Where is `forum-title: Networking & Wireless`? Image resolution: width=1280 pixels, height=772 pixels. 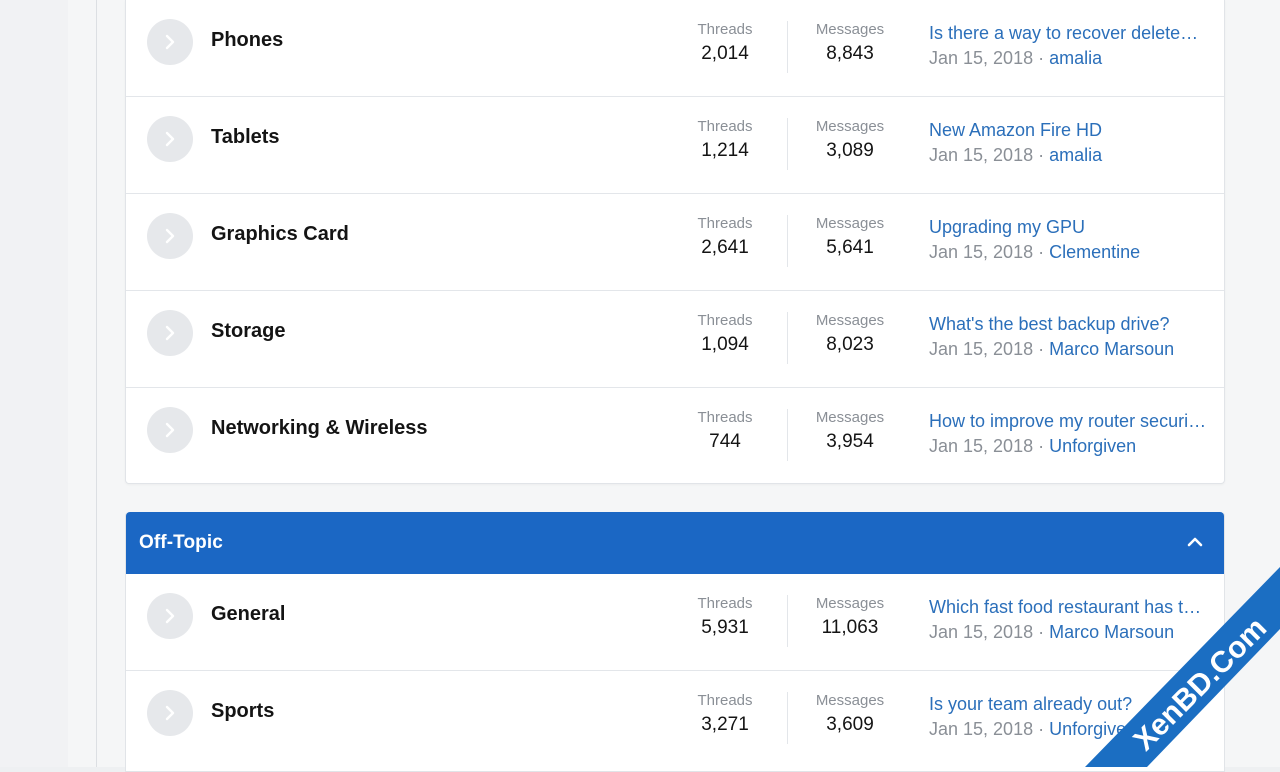 forum-title: Networking & Wireless is located at coordinates (319, 428).